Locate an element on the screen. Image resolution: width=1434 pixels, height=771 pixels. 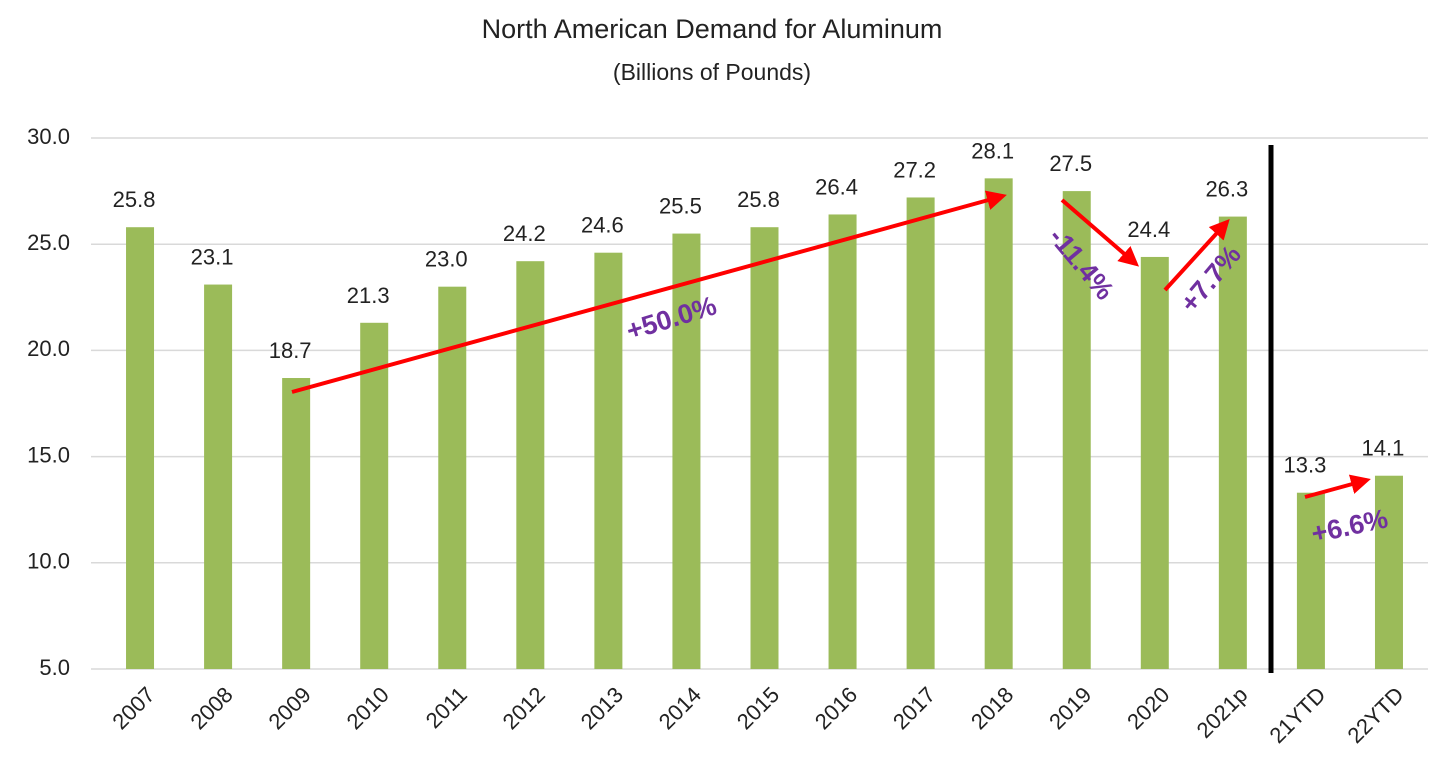
x-tick-label: 2011 is located at coordinates (446, 707).